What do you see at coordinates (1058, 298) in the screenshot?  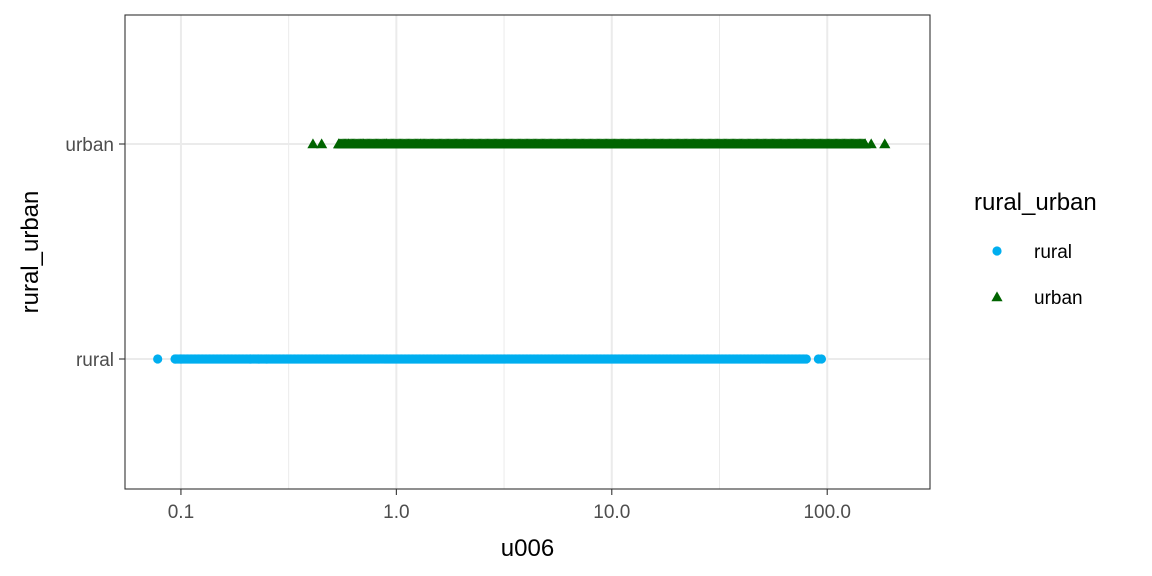 I see `legend-label-urban: urban` at bounding box center [1058, 298].